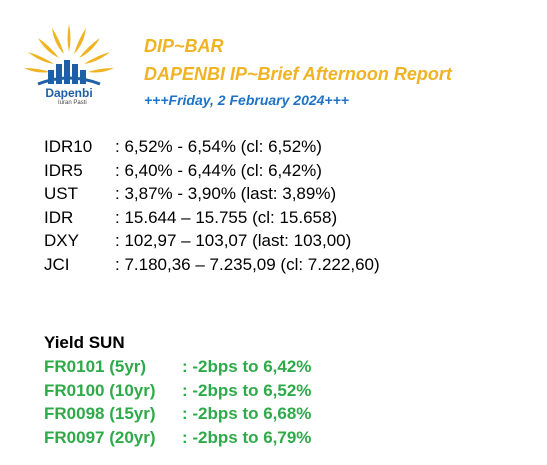 This screenshot has width=547, height=465. I want to click on sun-value: : -2bps to 6,52%, so click(247, 390).